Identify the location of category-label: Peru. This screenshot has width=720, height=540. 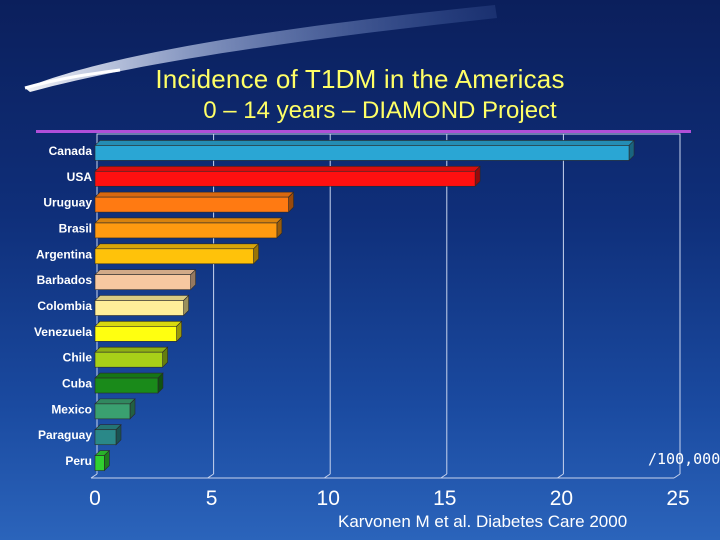
(78, 461).